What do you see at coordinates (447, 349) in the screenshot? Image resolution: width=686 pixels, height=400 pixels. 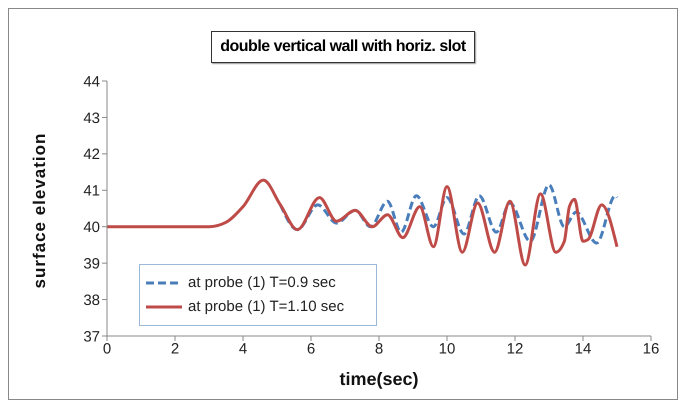 I see `x-tick-label: 10` at bounding box center [447, 349].